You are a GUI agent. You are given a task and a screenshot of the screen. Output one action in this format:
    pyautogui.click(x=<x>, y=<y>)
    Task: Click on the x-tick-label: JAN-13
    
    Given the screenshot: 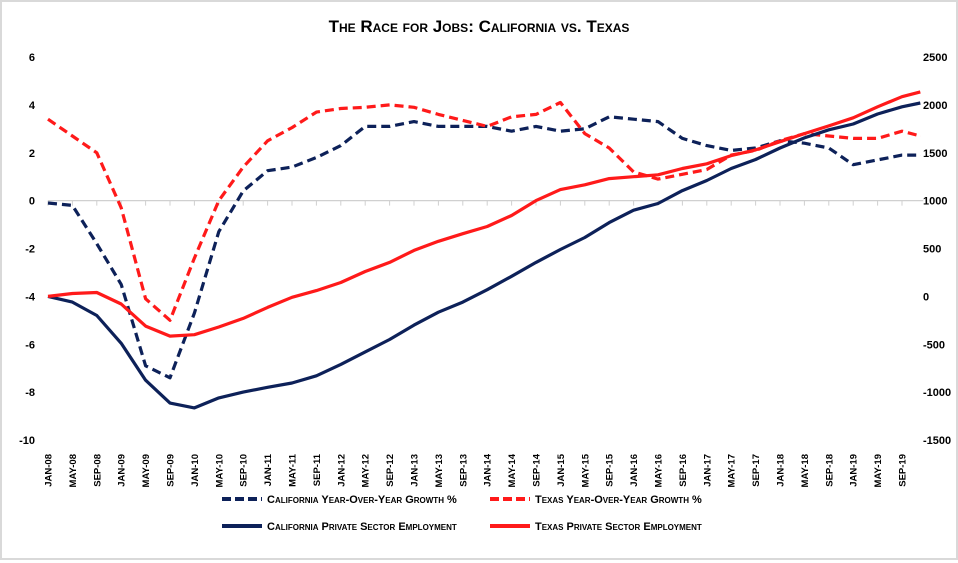 What is the action you would take?
    pyautogui.click(x=415, y=470)
    